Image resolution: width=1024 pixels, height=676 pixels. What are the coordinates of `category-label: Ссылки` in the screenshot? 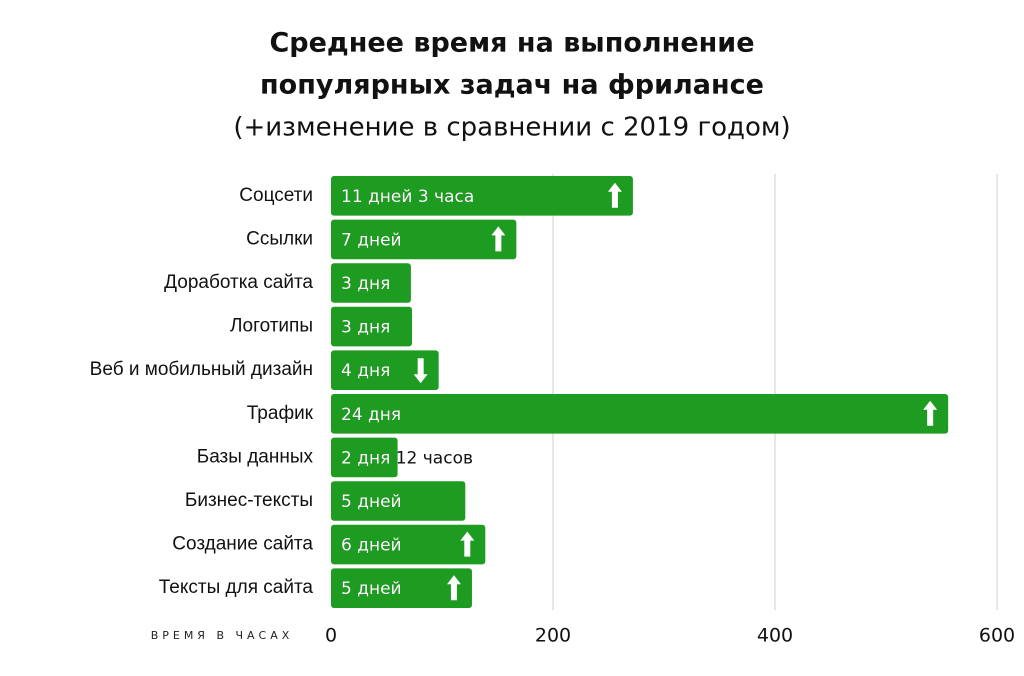 It's located at (279, 238).